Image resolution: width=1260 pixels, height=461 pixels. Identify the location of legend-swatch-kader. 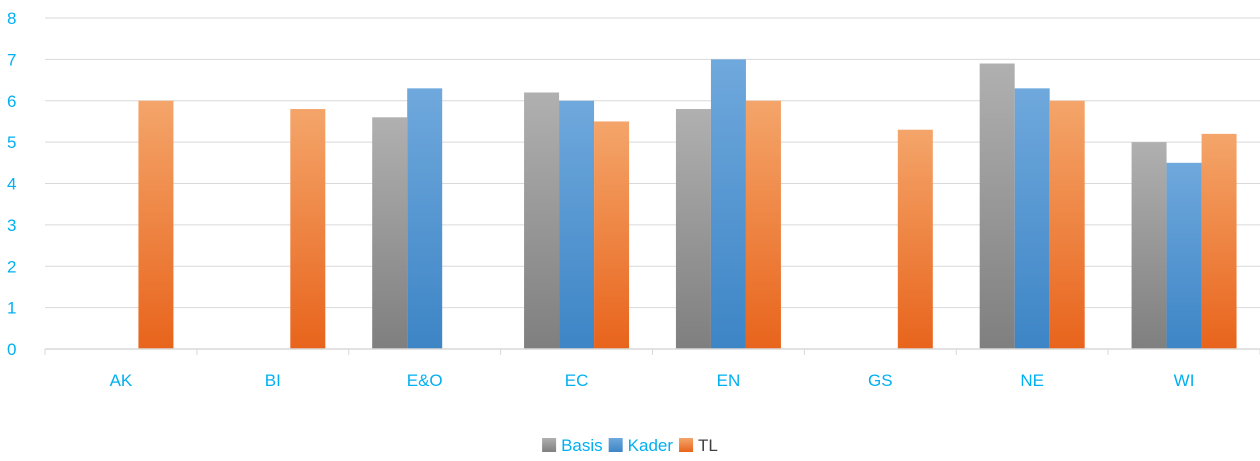
(615, 445).